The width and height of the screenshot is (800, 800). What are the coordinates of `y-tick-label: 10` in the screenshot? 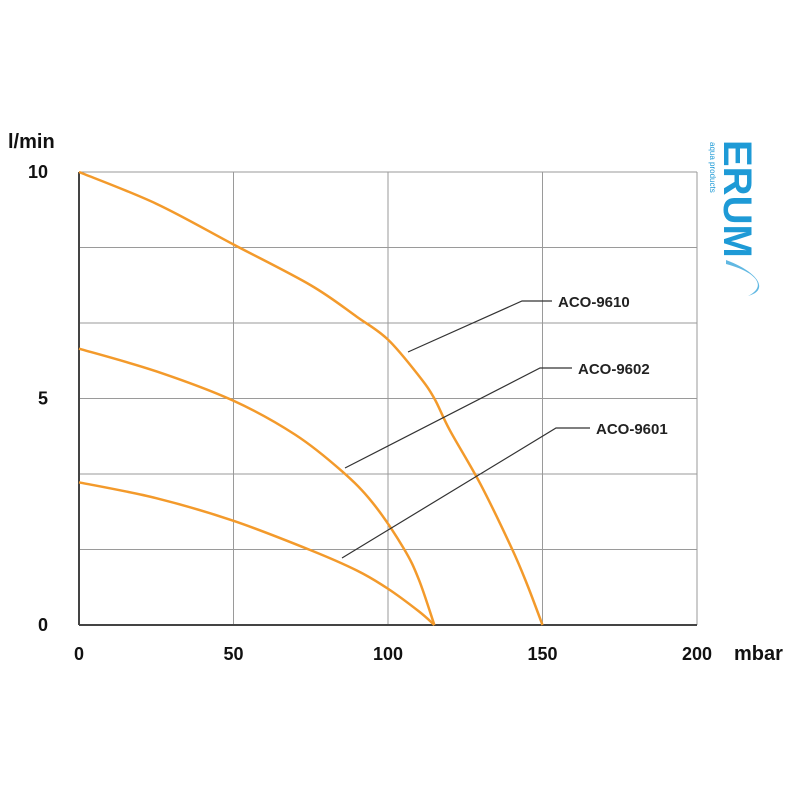 It's located at (38, 172).